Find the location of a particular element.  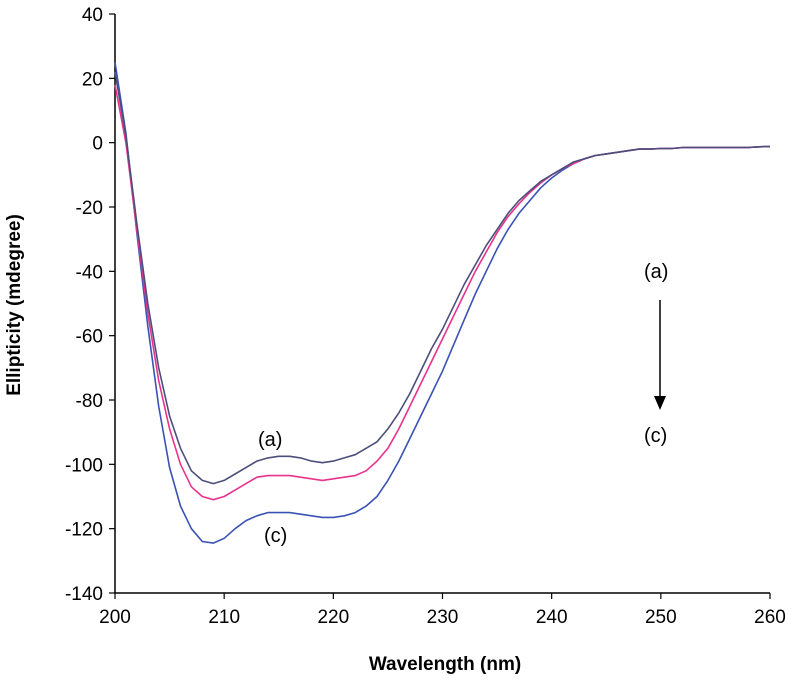

y-tick-label: -140 is located at coordinates (84, 594).